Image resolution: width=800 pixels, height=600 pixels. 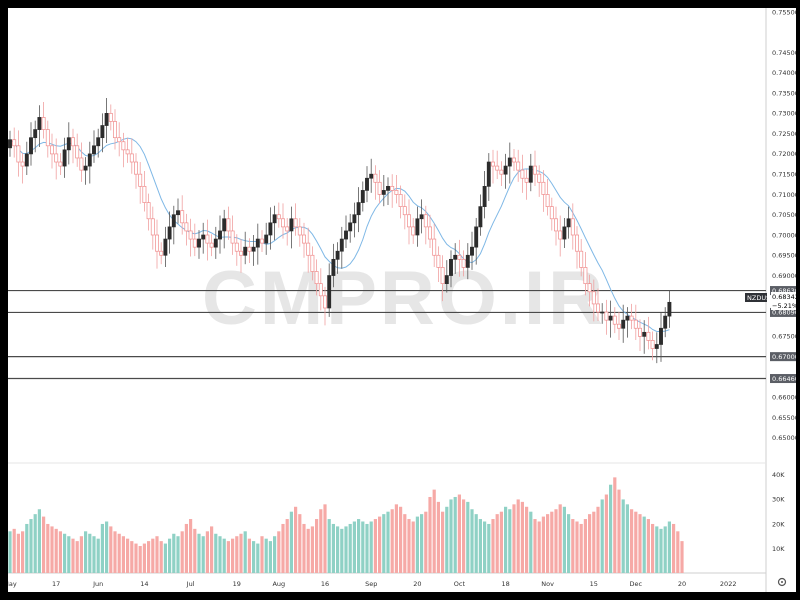 I want to click on time-tick-label: Dec, so click(x=636, y=584).